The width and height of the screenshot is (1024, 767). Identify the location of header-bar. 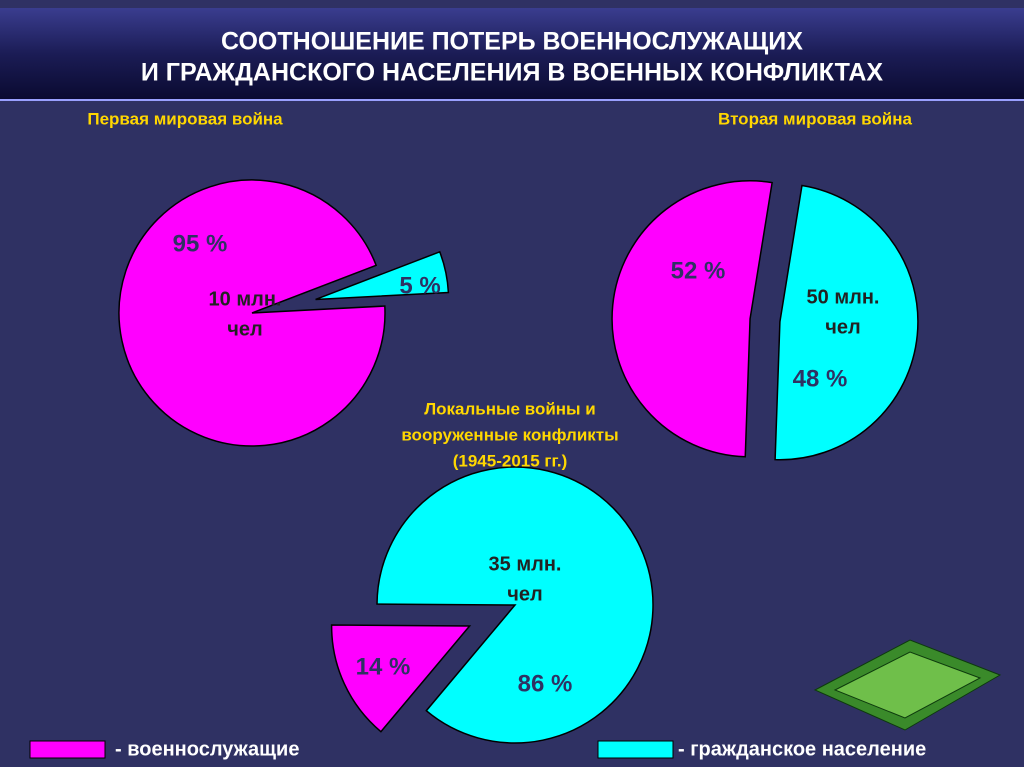
(512, 54).